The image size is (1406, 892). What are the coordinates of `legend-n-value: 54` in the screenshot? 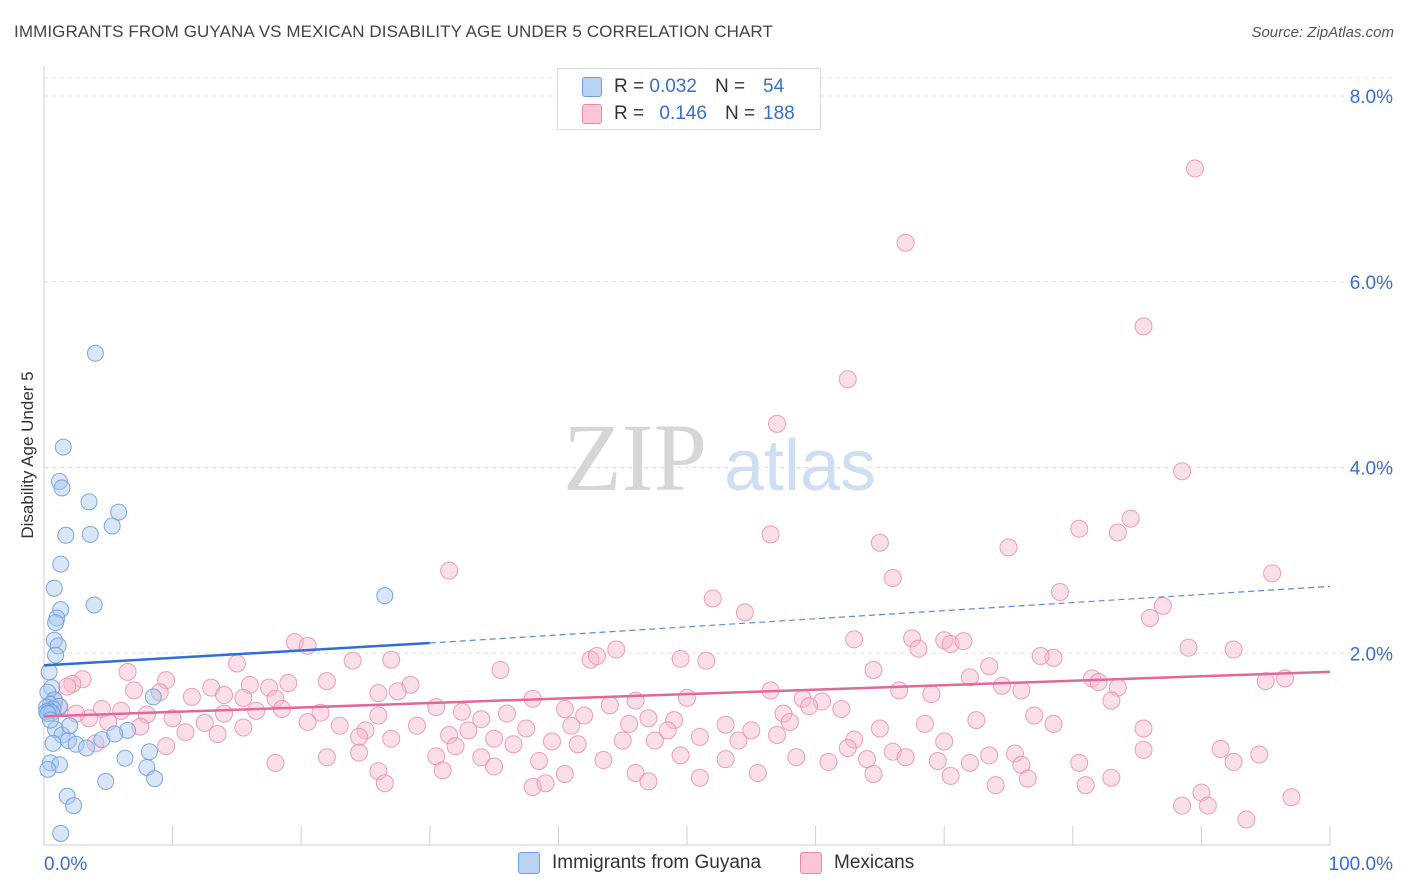 It's located at (774, 86).